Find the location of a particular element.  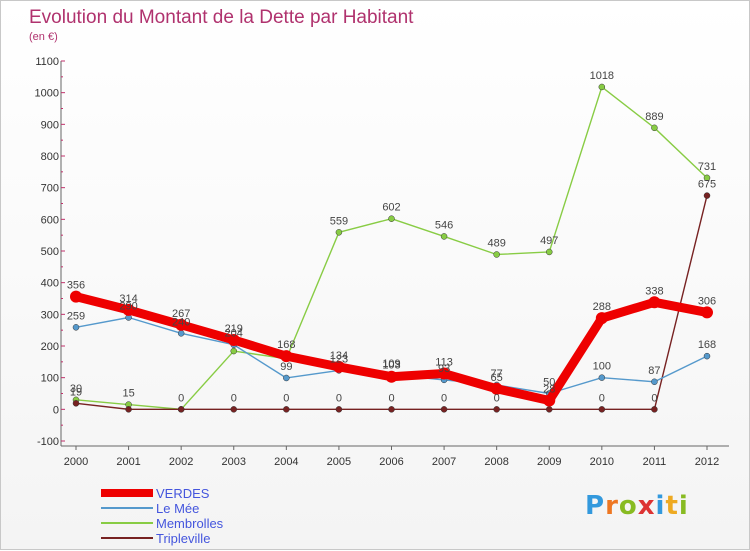

data-label: 290 is located at coordinates (128, 307).